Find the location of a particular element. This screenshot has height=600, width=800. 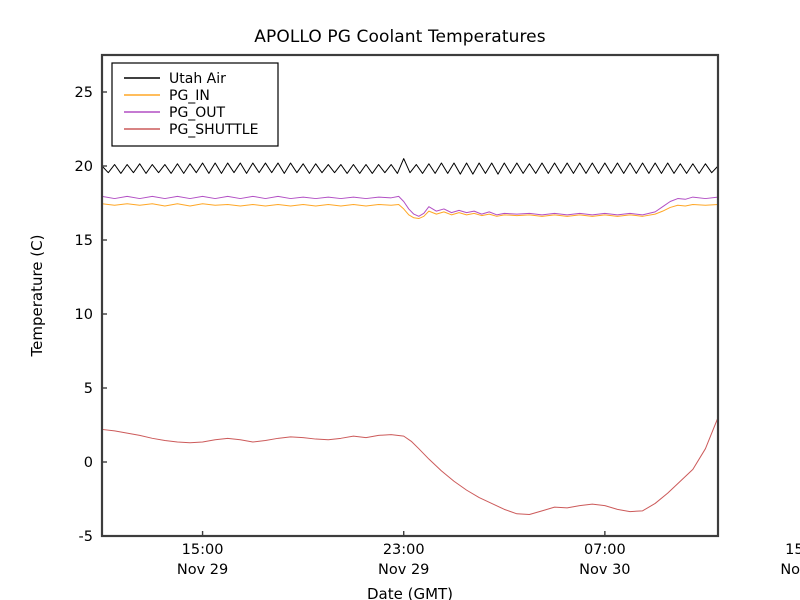

legend-label-utah-air: Utah Air is located at coordinates (197, 79).